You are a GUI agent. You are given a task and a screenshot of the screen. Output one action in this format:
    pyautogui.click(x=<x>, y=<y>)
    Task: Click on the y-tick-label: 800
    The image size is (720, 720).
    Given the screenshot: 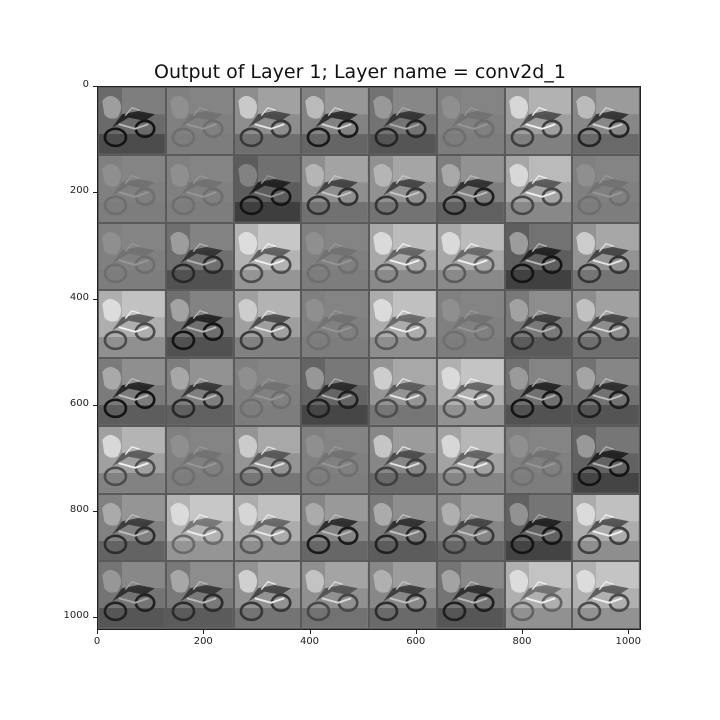 What is the action you would take?
    pyautogui.click(x=79, y=509)
    